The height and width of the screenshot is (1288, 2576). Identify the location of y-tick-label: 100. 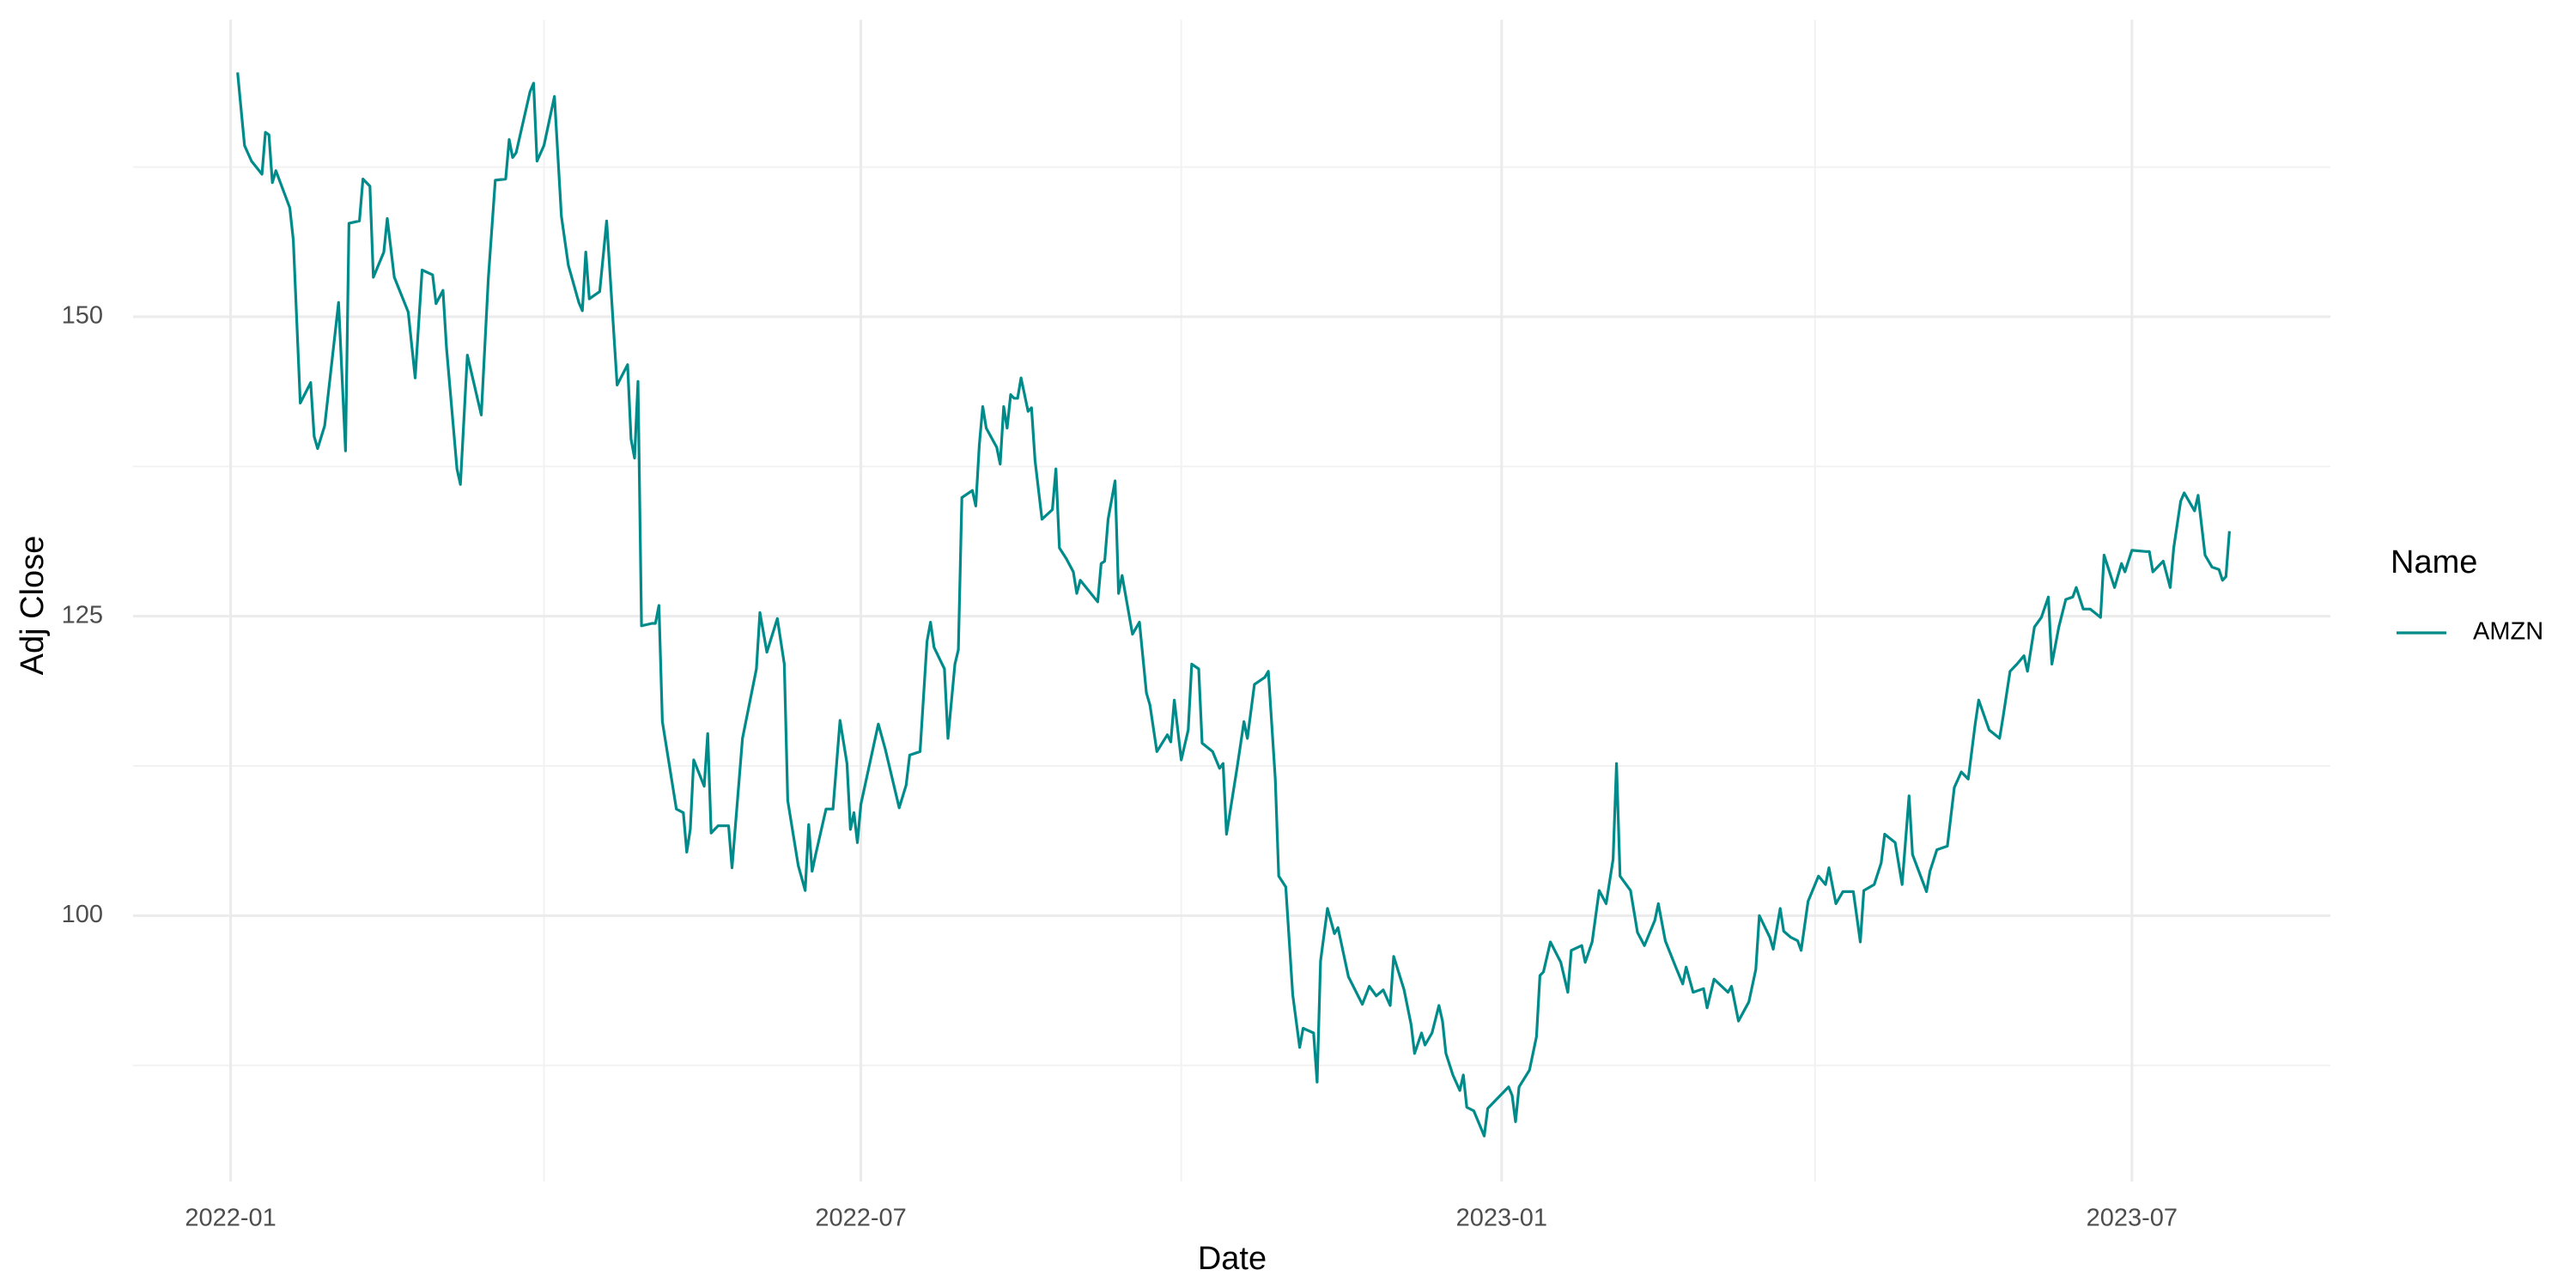
(82, 914).